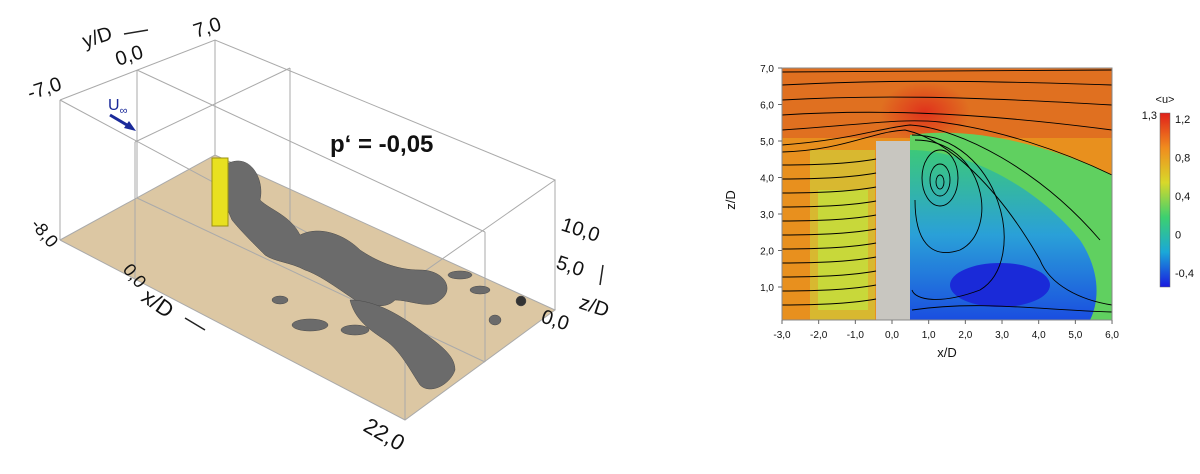 Image resolution: width=1200 pixels, height=474 pixels. What do you see at coordinates (381, 144) in the screenshot?
I see `annotation: p‘ = -0,05` at bounding box center [381, 144].